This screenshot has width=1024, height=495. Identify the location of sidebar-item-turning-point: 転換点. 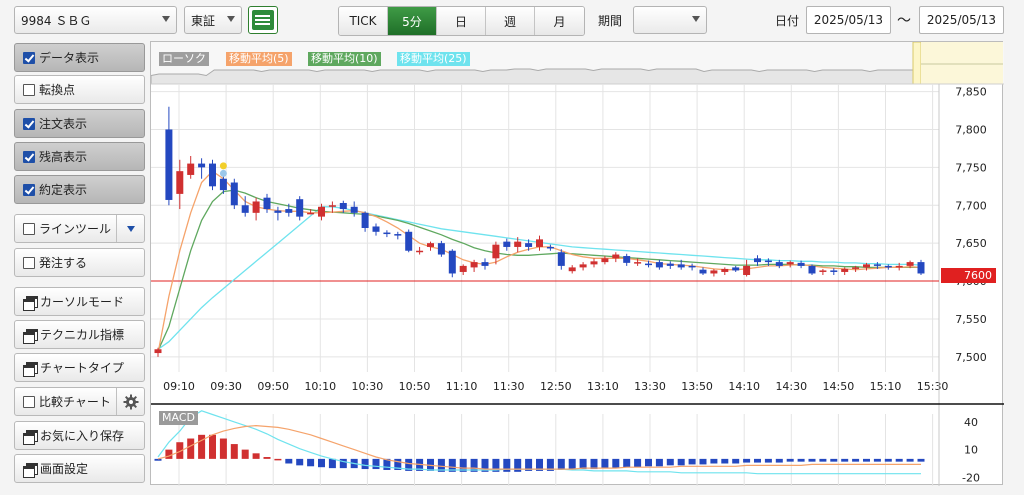
(79, 89).